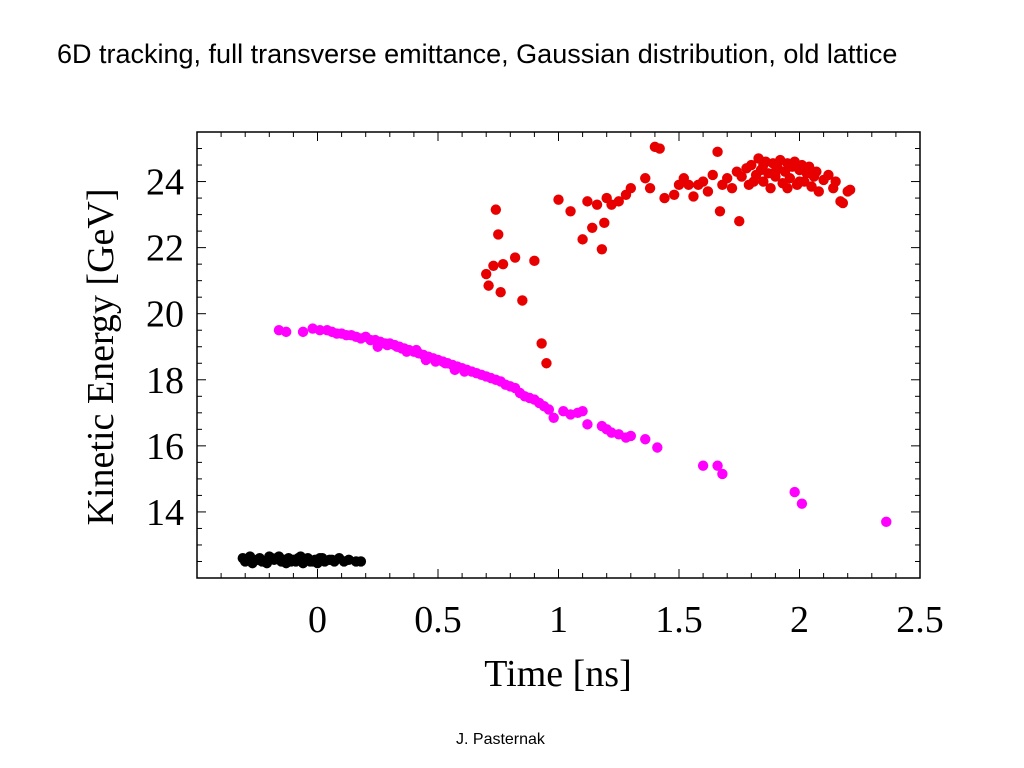 The height and width of the screenshot is (768, 1024). What do you see at coordinates (317, 620) in the screenshot?
I see `x-tick-label: 0` at bounding box center [317, 620].